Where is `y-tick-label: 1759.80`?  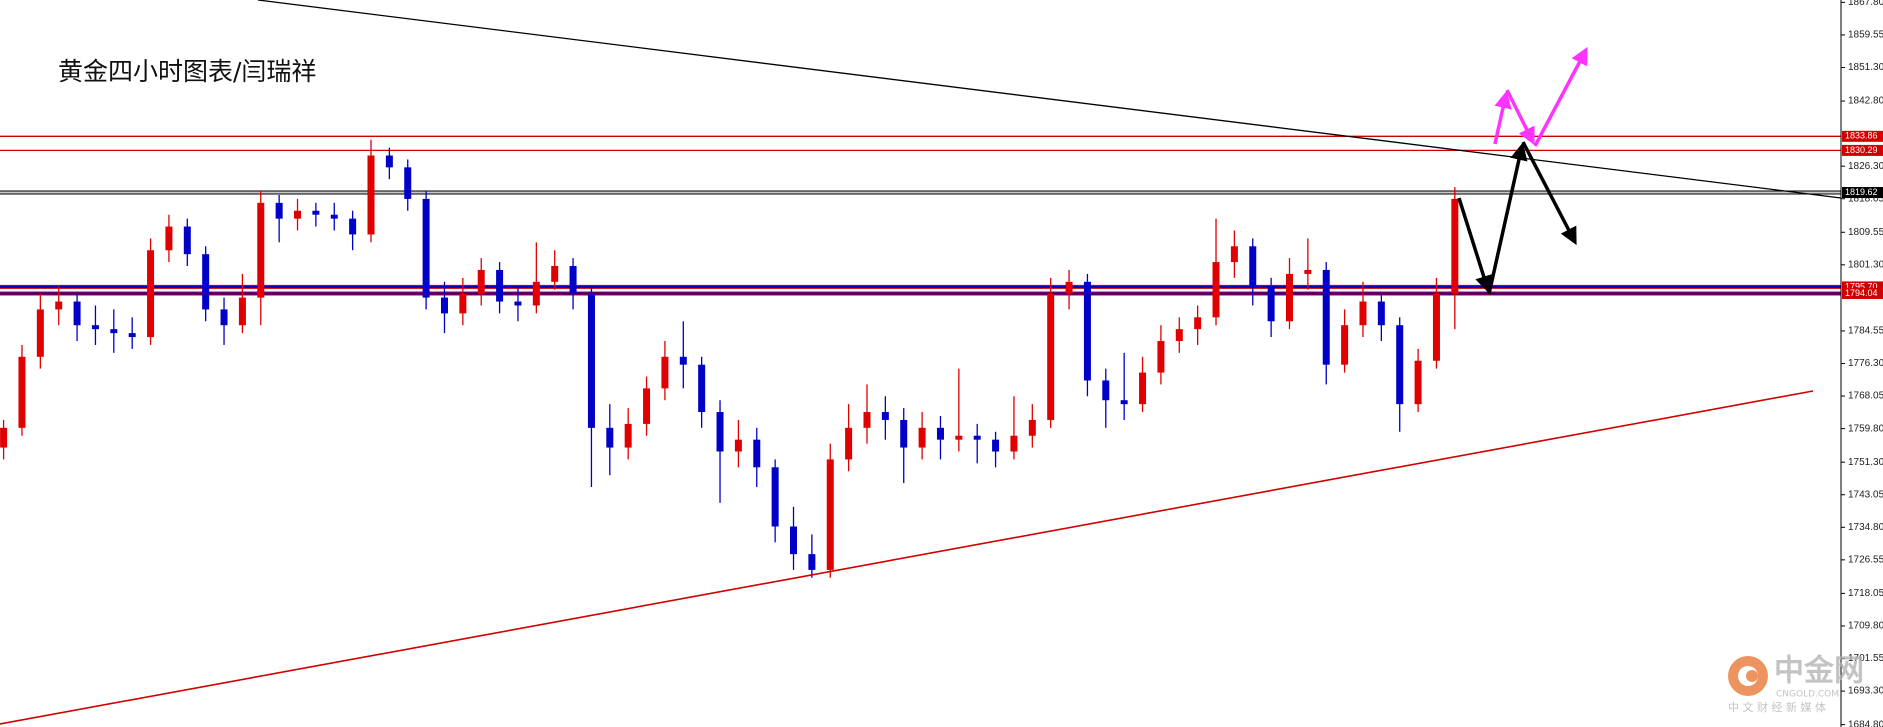
y-tick-label: 1759.80 is located at coordinates (1865, 428).